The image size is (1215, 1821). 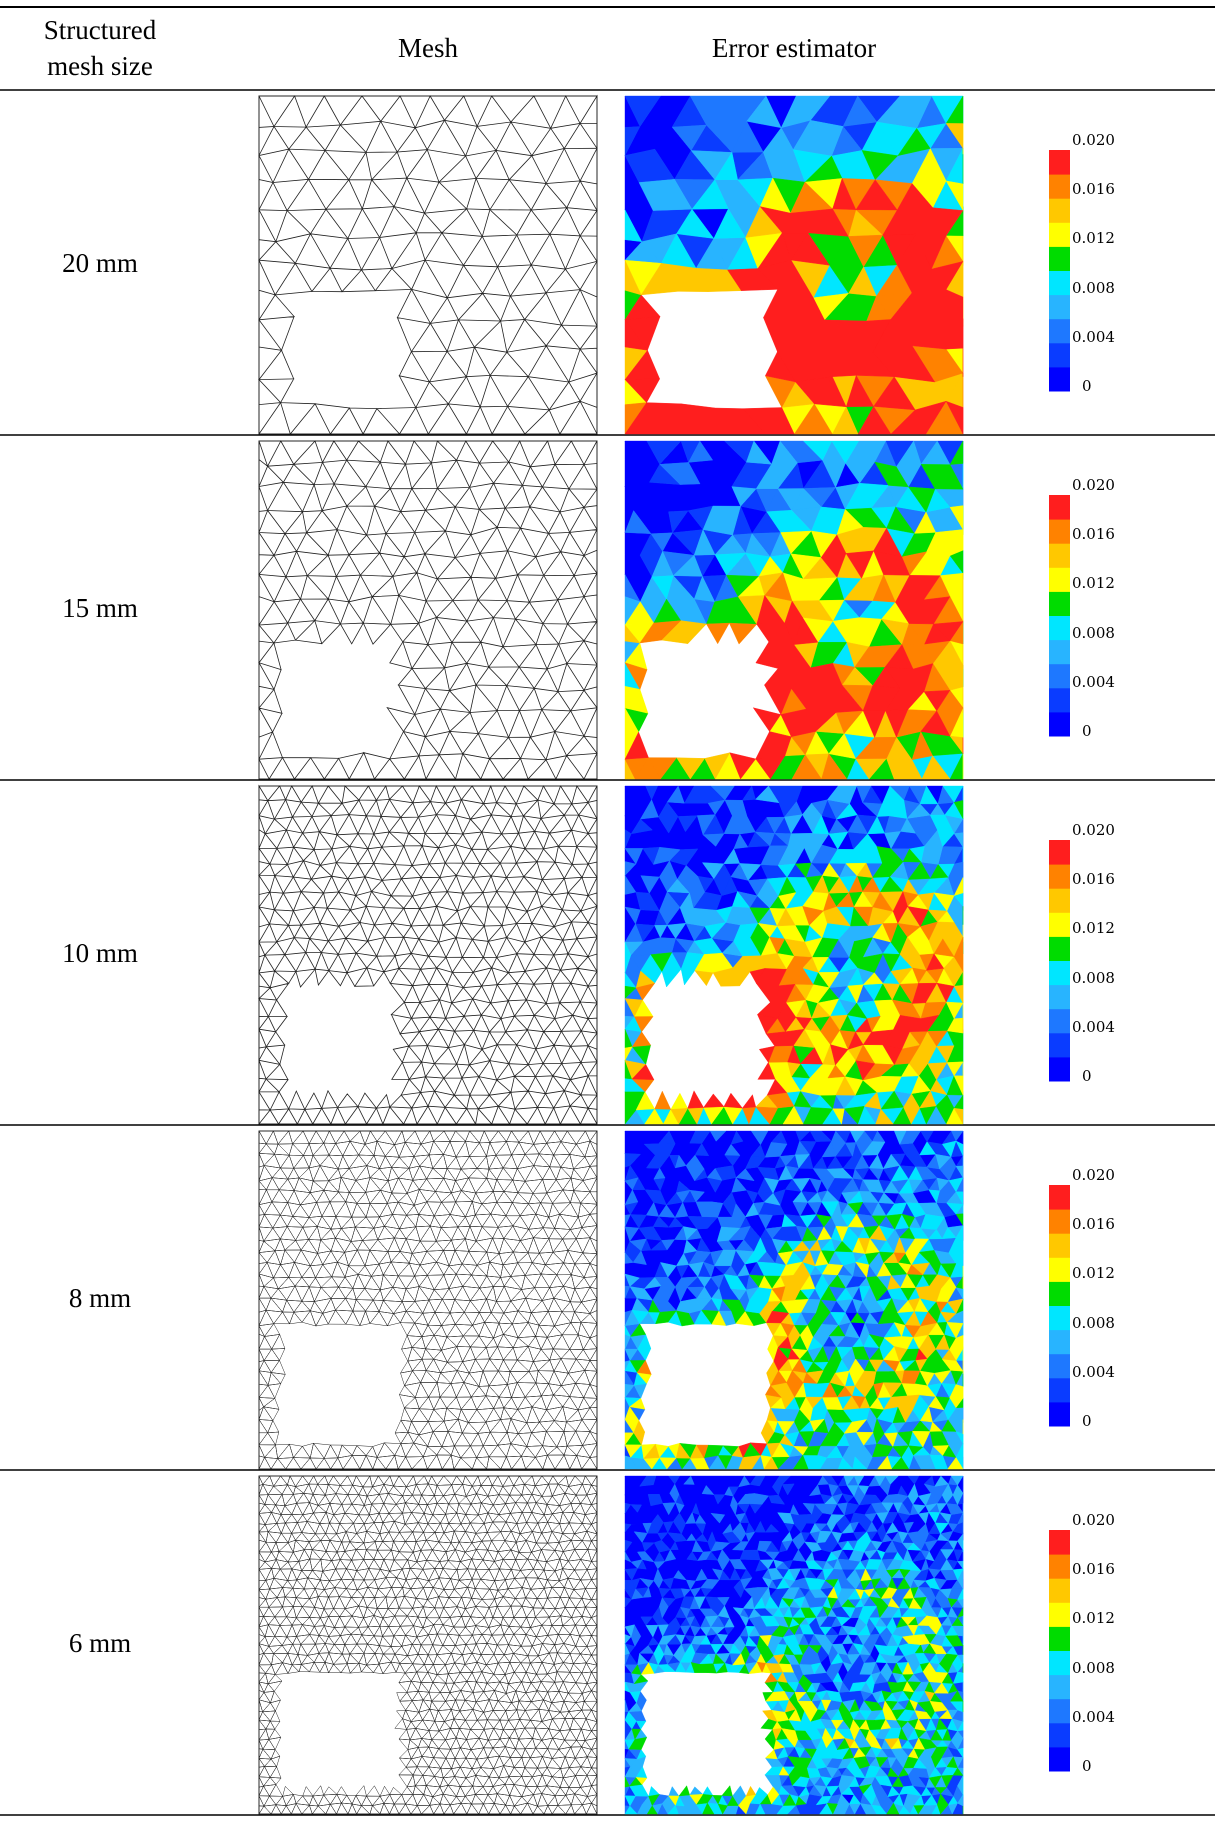 What do you see at coordinates (100, 48) in the screenshot?
I see `header-cell: Structured mesh size` at bounding box center [100, 48].